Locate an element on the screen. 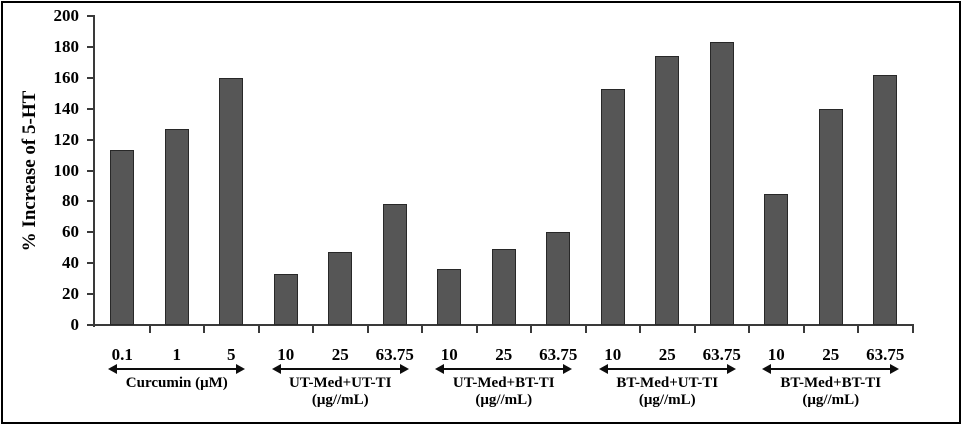 This screenshot has height=429, width=964. y-tick-label: 40 is located at coordinates (70, 263).